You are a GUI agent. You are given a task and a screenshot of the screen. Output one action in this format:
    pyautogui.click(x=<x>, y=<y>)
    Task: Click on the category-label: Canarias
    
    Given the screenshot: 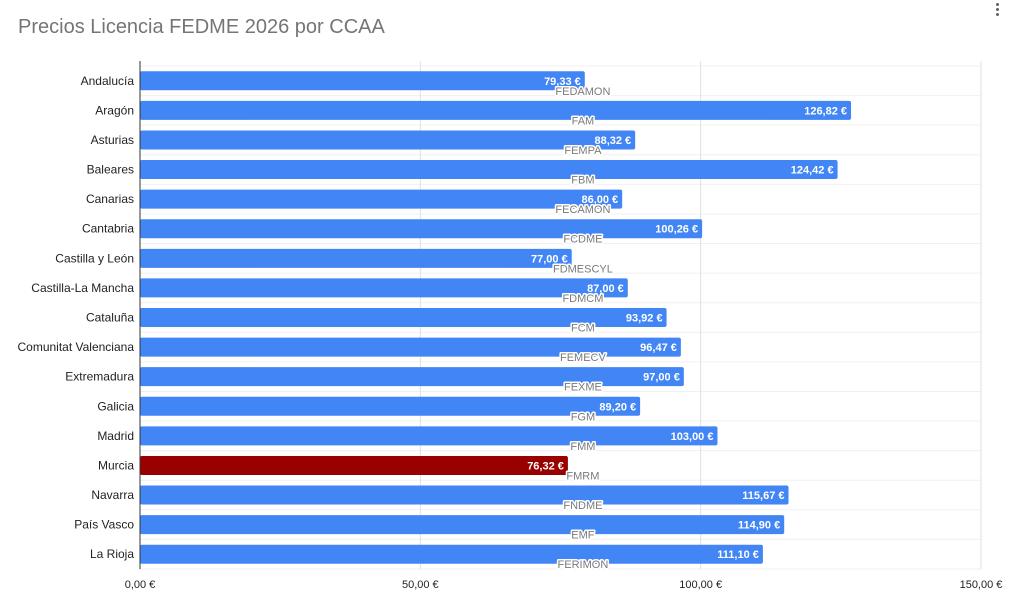 What is the action you would take?
    pyautogui.click(x=110, y=199)
    